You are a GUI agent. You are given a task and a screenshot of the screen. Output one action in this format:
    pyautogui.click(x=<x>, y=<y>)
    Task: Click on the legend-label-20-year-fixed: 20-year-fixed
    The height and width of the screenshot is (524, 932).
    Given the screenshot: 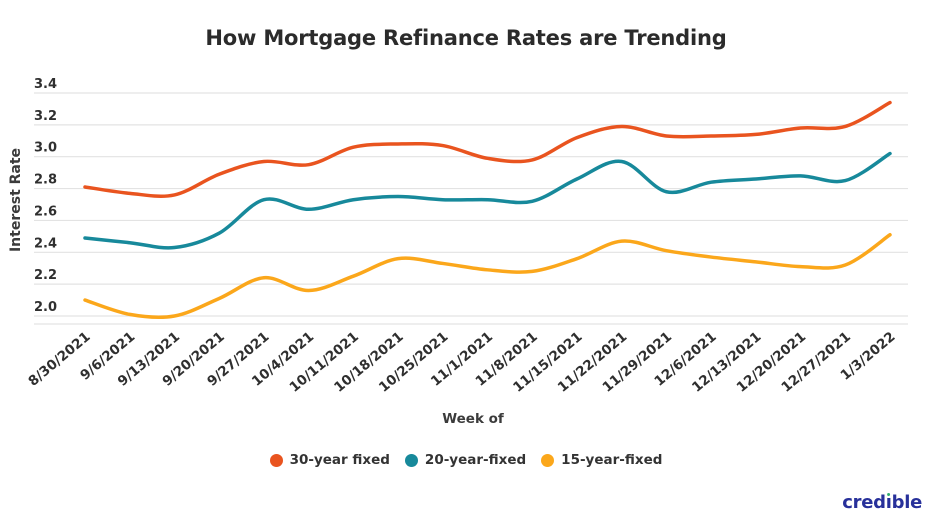 What is the action you would take?
    pyautogui.click(x=475, y=460)
    